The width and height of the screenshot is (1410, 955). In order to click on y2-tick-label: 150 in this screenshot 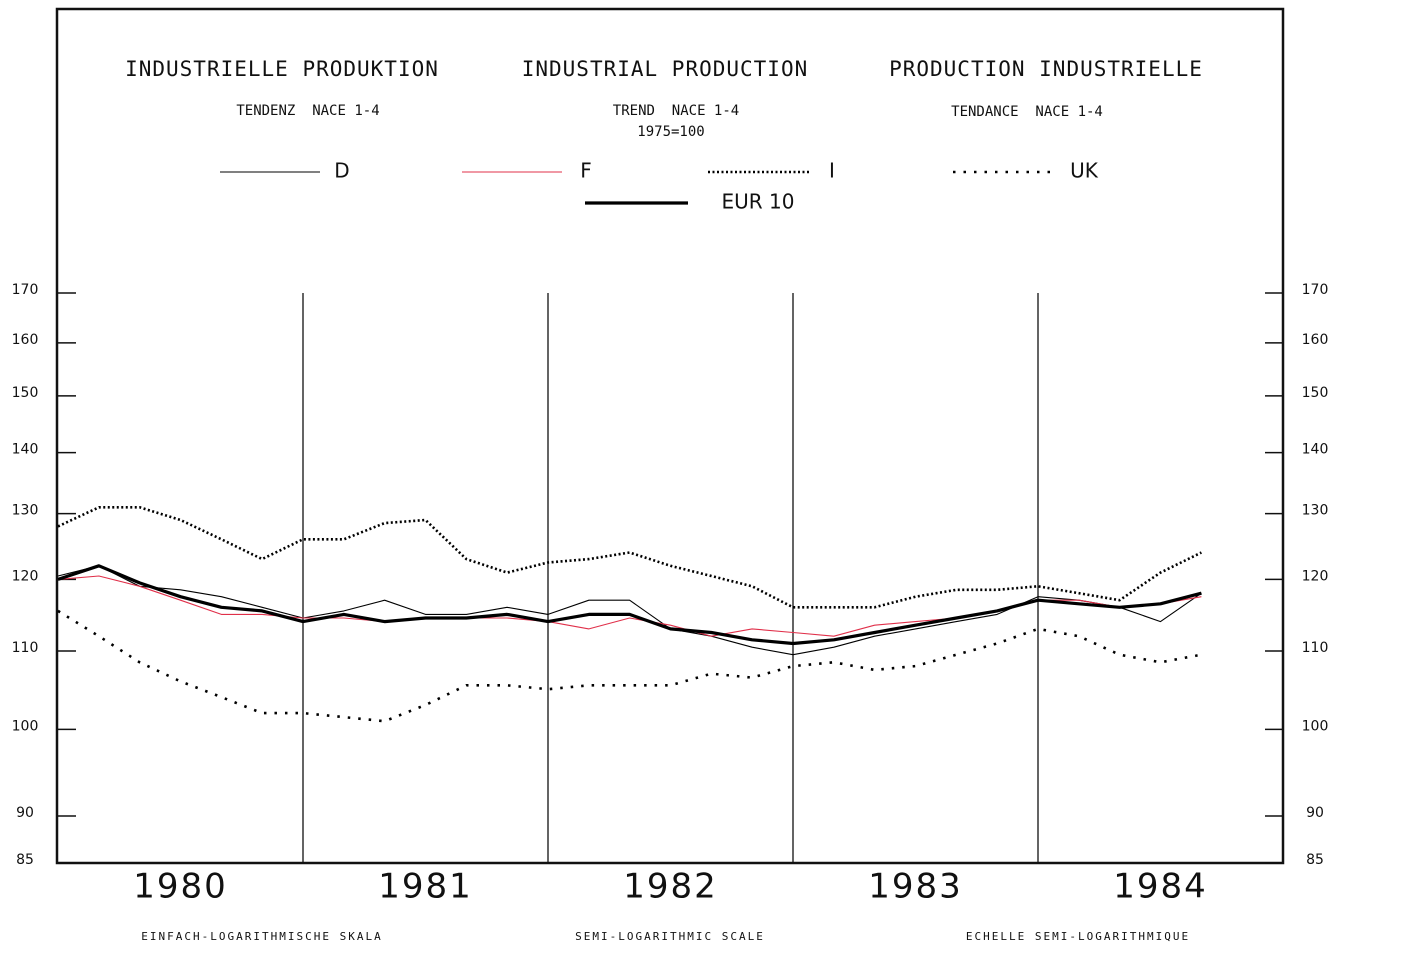, I will do `click(1315, 393)`.